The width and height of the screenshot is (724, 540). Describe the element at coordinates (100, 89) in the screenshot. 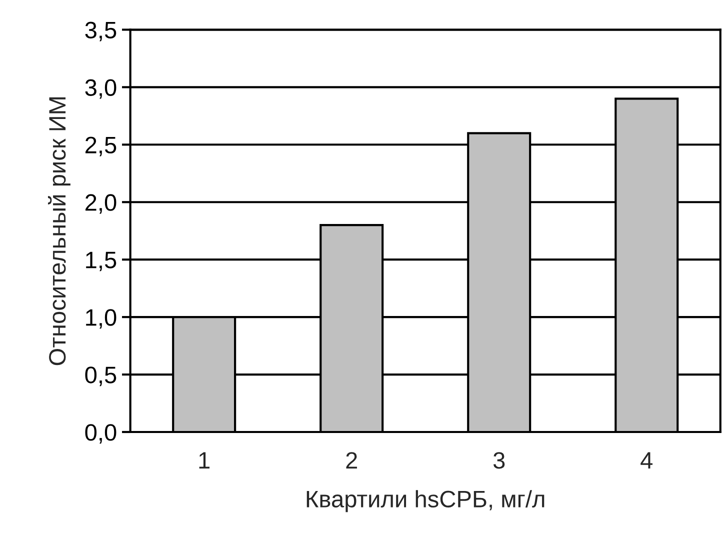

I see `y-tick-label: 3,0` at that location.